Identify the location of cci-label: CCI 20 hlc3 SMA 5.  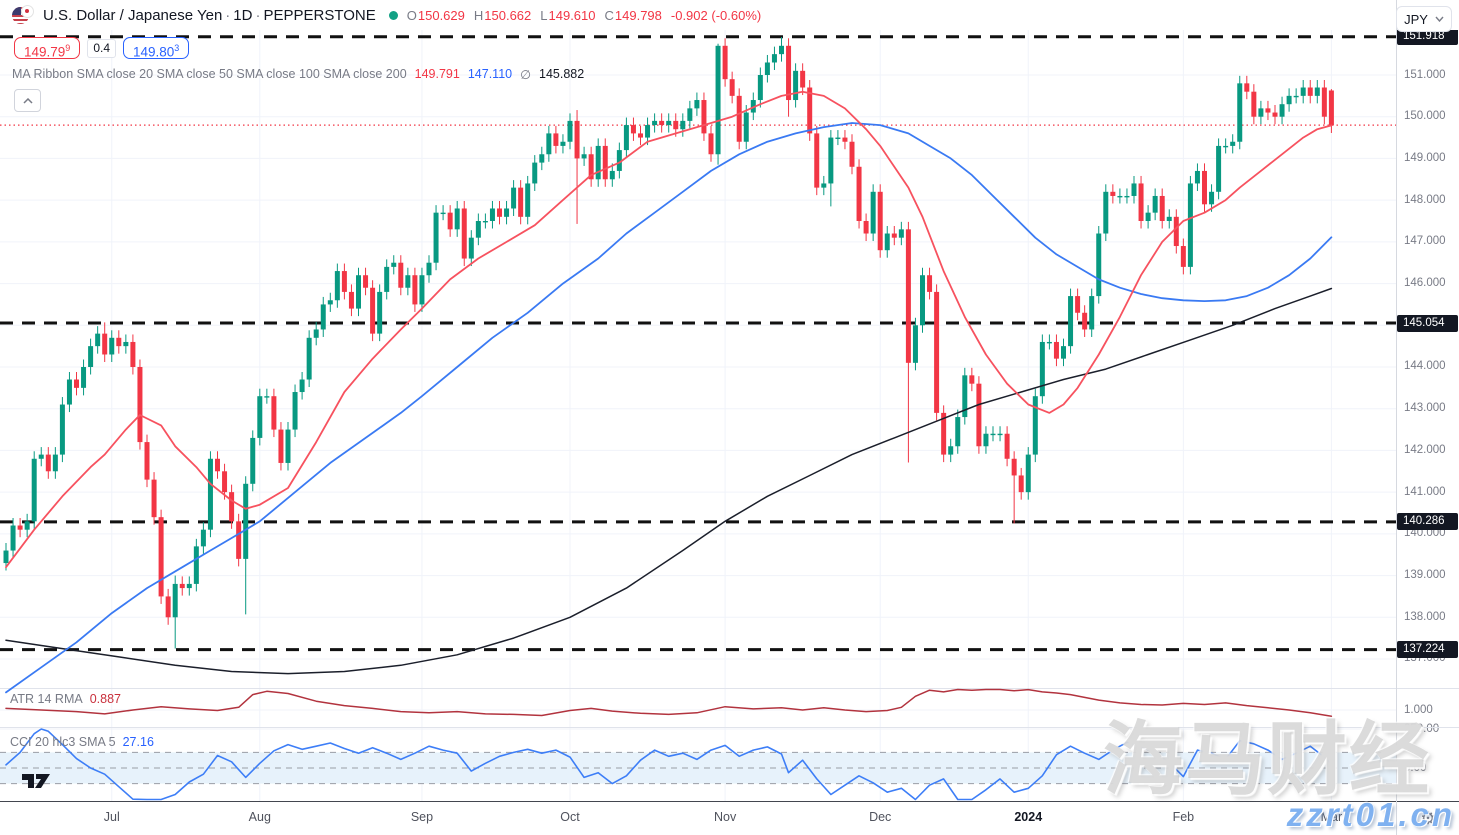
(63, 742).